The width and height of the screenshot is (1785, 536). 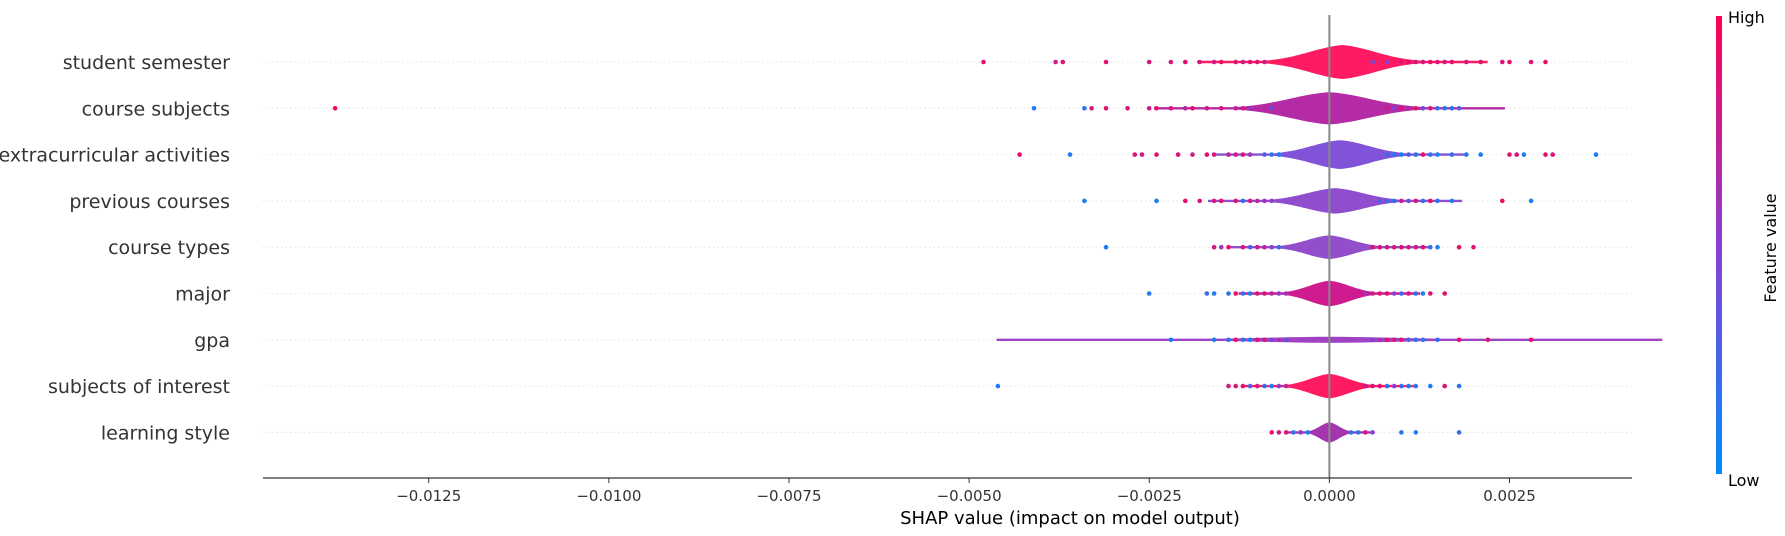 I want to click on feature-label: course subjects, so click(x=156, y=109).